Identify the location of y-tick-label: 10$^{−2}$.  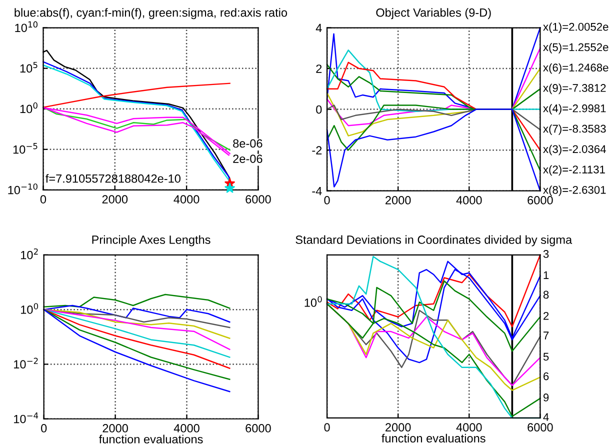
(26, 363).